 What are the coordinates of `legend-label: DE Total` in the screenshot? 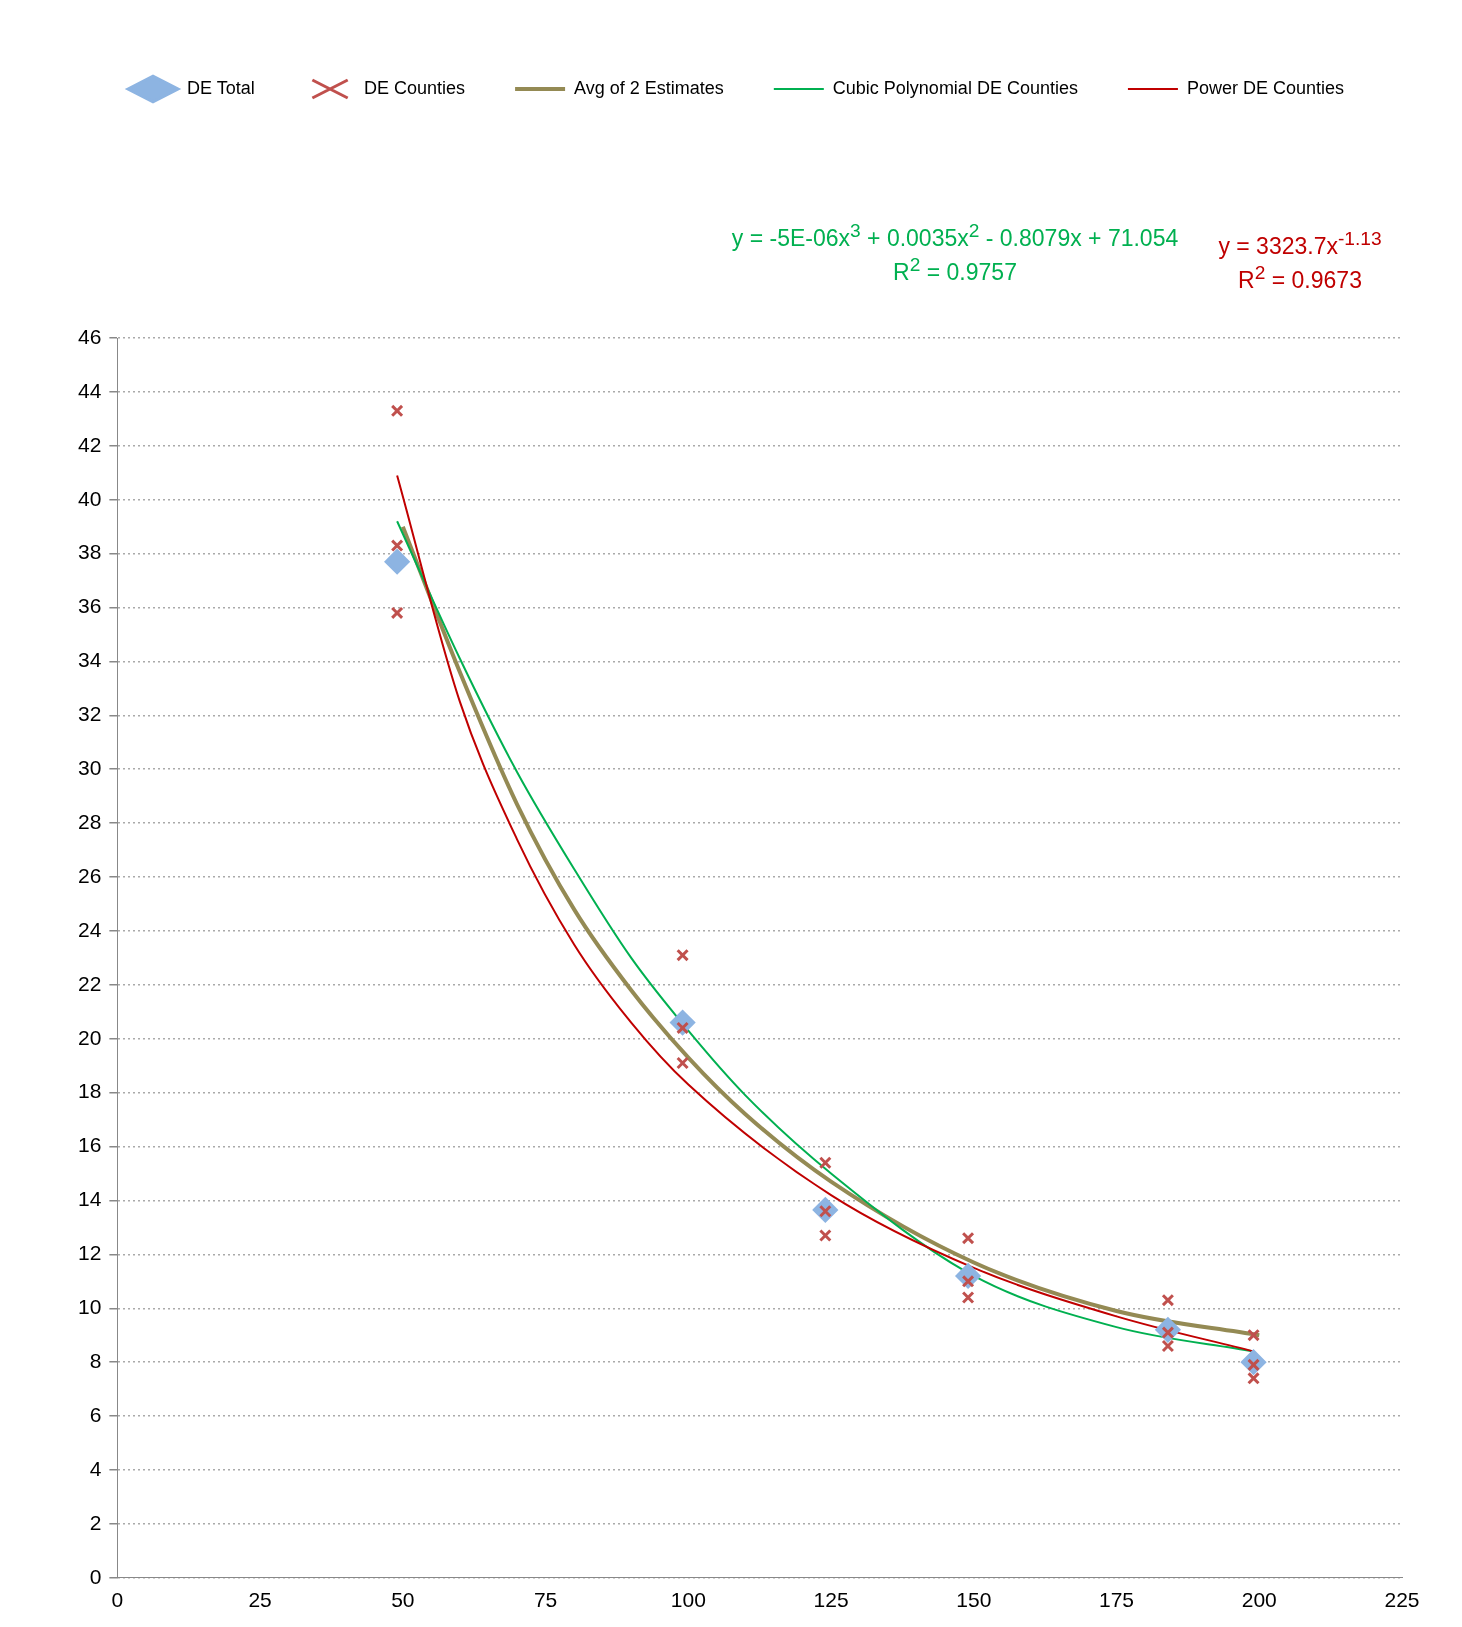 It's located at (221, 87).